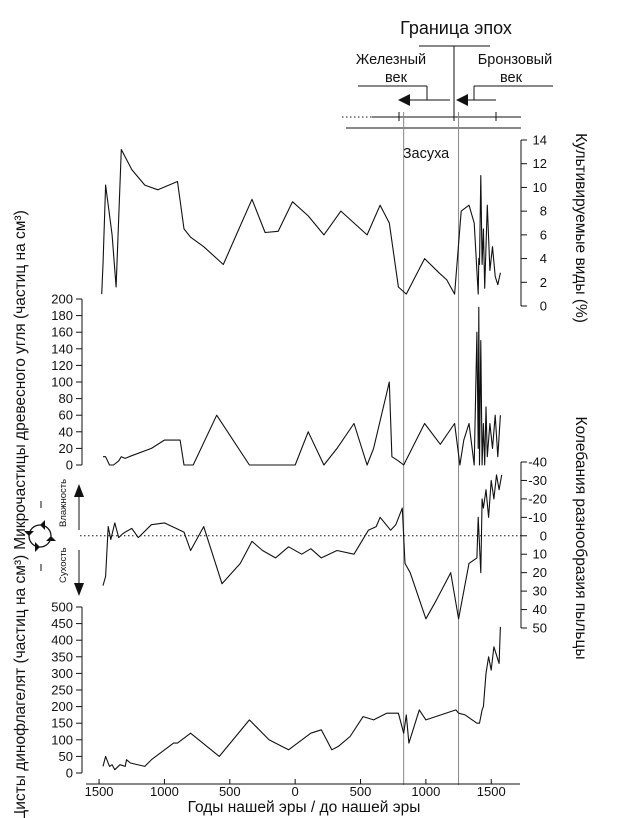 The width and height of the screenshot is (620, 818). I want to click on charcoal-series-line, so click(302, 386).